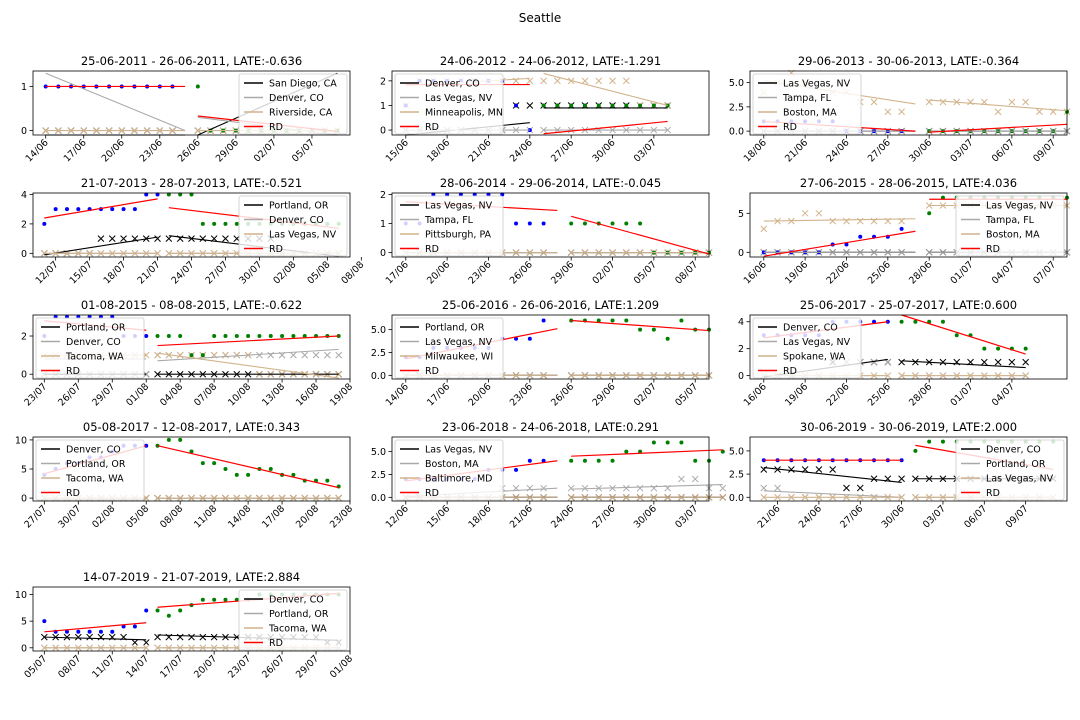 This screenshot has width=1080, height=720. Describe the element at coordinates (837, 272) in the screenshot. I see `x-tick-label: 22/06` at that location.